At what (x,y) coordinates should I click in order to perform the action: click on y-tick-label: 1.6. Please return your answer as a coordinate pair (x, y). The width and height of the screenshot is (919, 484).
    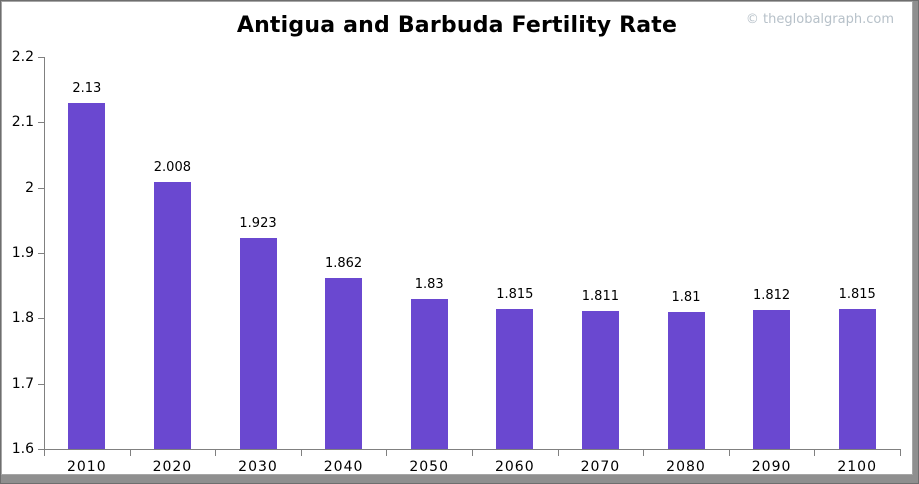
    Looking at the image, I should click on (22, 449).